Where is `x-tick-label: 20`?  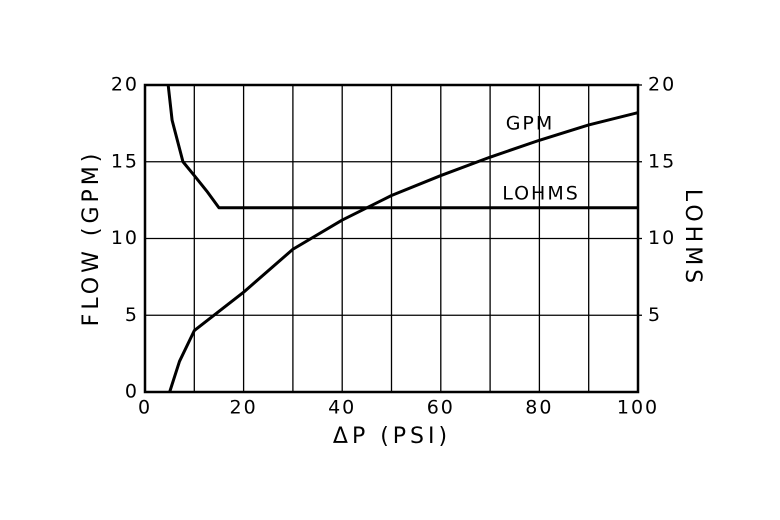
x-tick-label: 20 is located at coordinates (244, 408).